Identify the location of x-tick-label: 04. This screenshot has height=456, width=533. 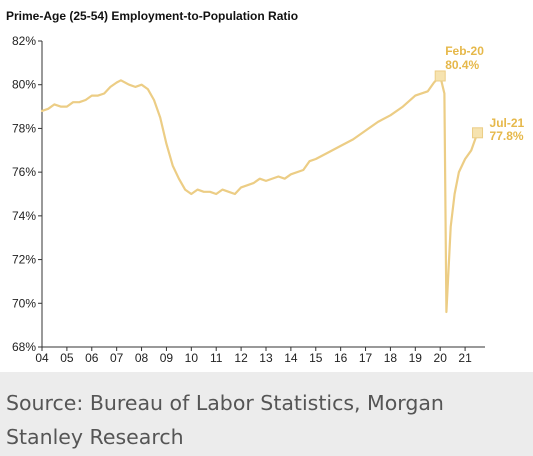
(42, 358).